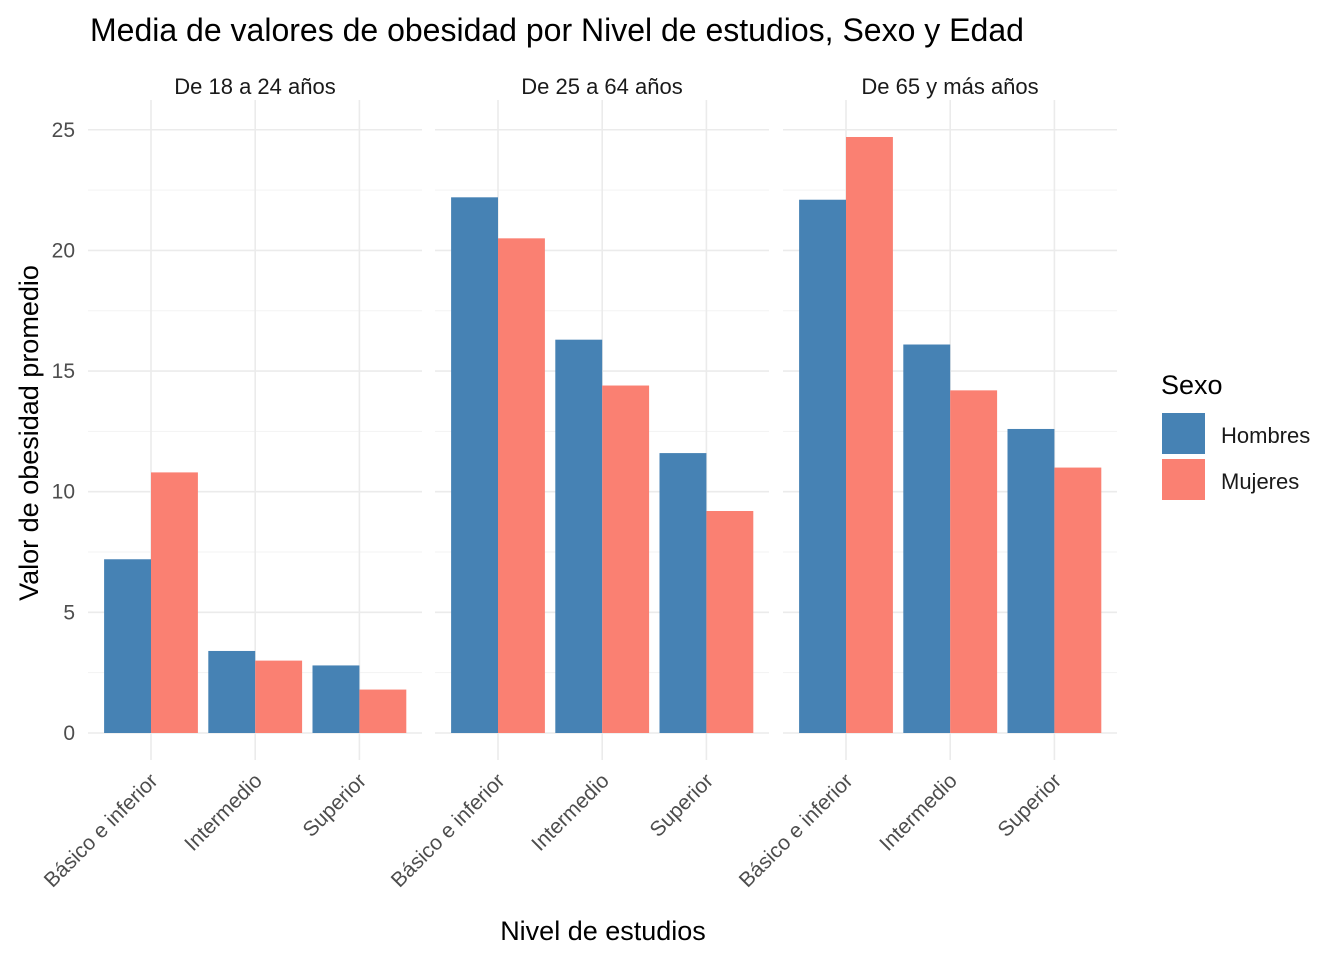  I want to click on y-tick-label: 10, so click(63, 492).